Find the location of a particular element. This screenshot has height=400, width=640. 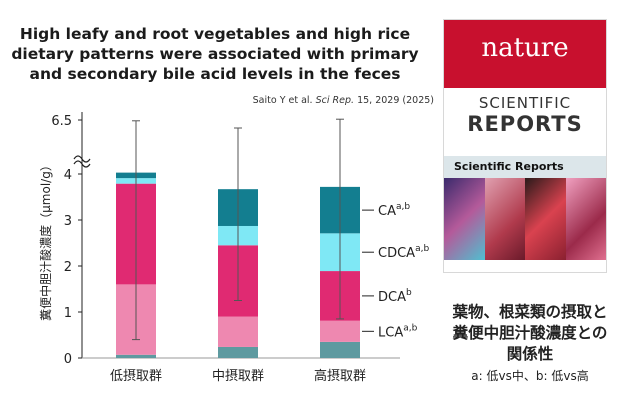

summary-title-line-3: 関係性 is located at coordinates (530, 354).